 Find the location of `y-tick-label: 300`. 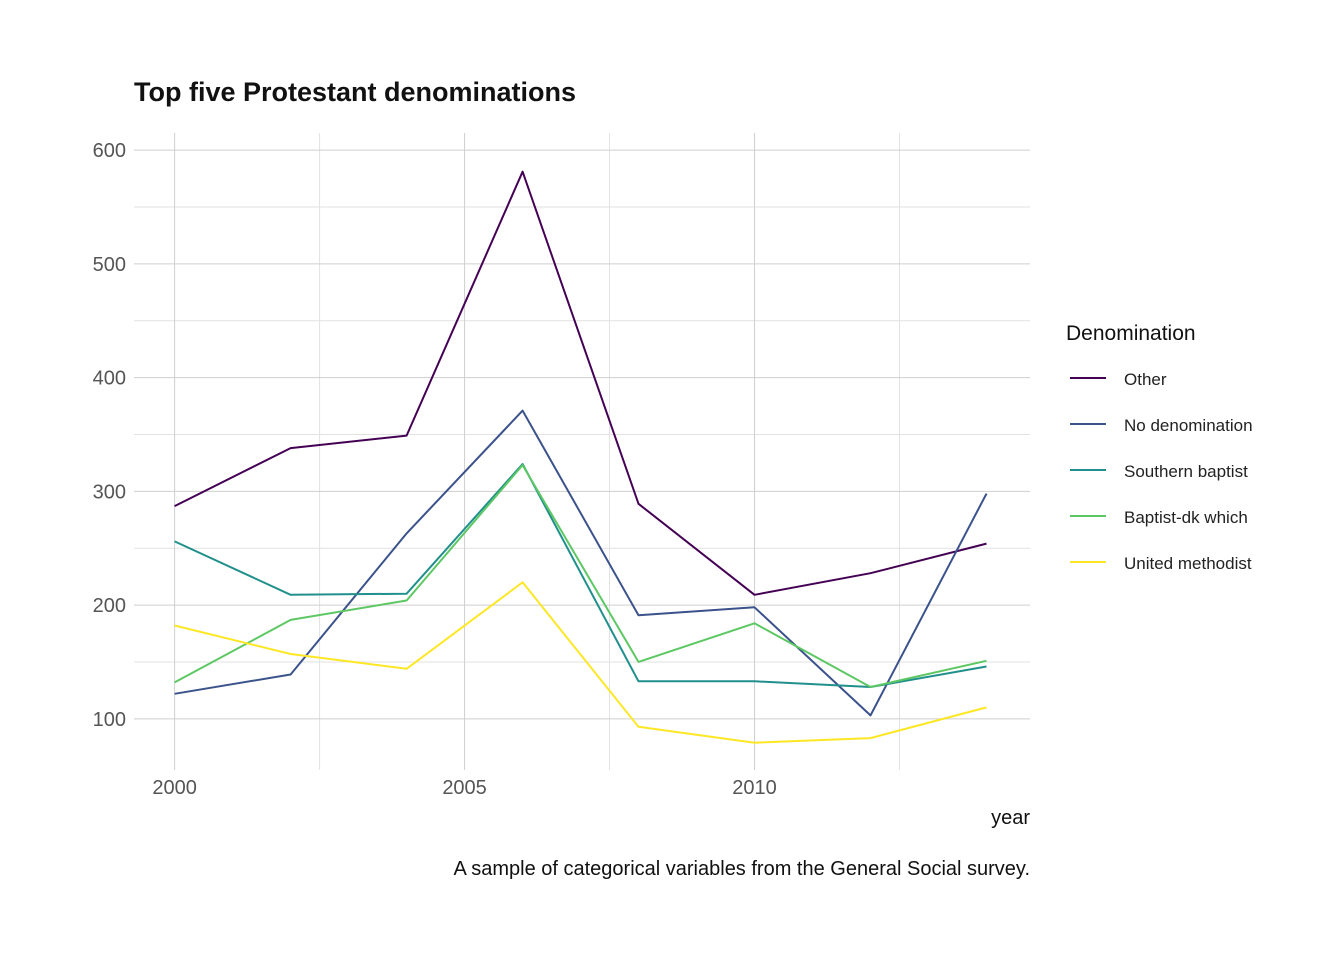

y-tick-label: 300 is located at coordinates (109, 492).